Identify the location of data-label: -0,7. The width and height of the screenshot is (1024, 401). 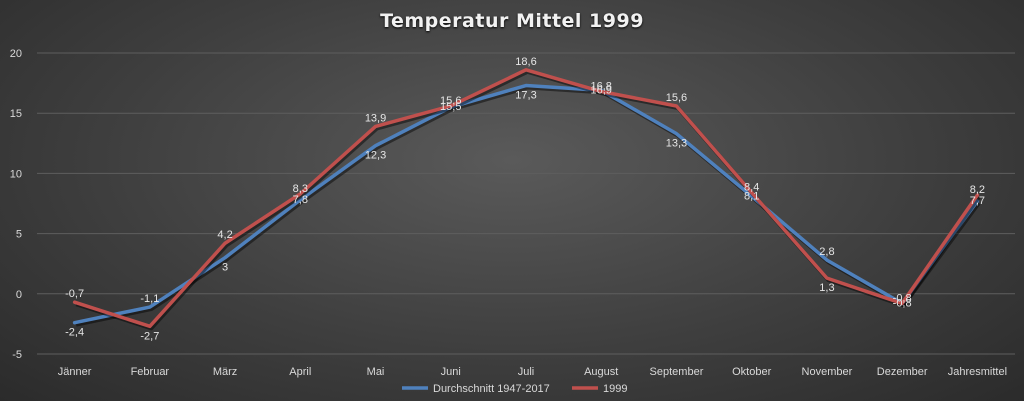
(74, 294).